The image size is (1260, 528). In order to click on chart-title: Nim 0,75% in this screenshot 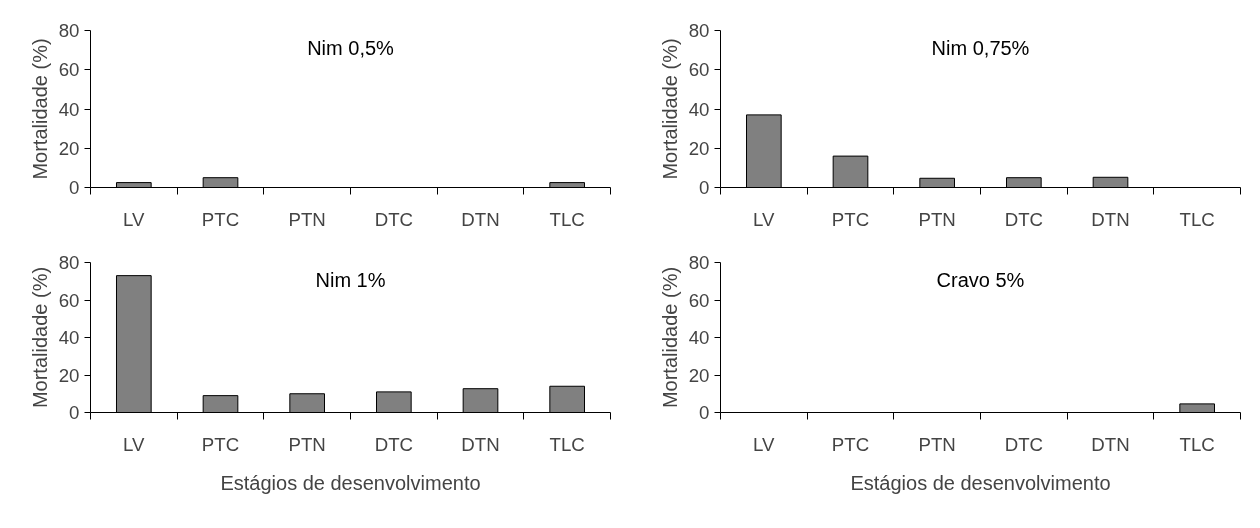, I will do `click(980, 47)`.